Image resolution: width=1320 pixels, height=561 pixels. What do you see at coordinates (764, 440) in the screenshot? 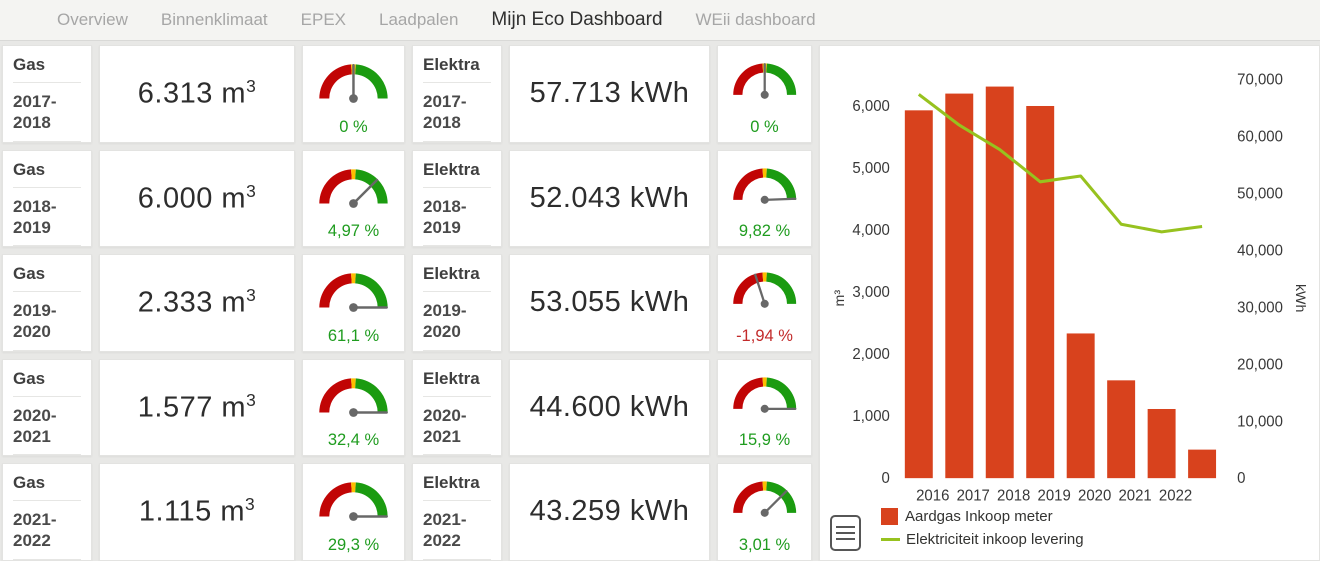
I see `gauge-percent-label: 15,9 %` at bounding box center [764, 440].